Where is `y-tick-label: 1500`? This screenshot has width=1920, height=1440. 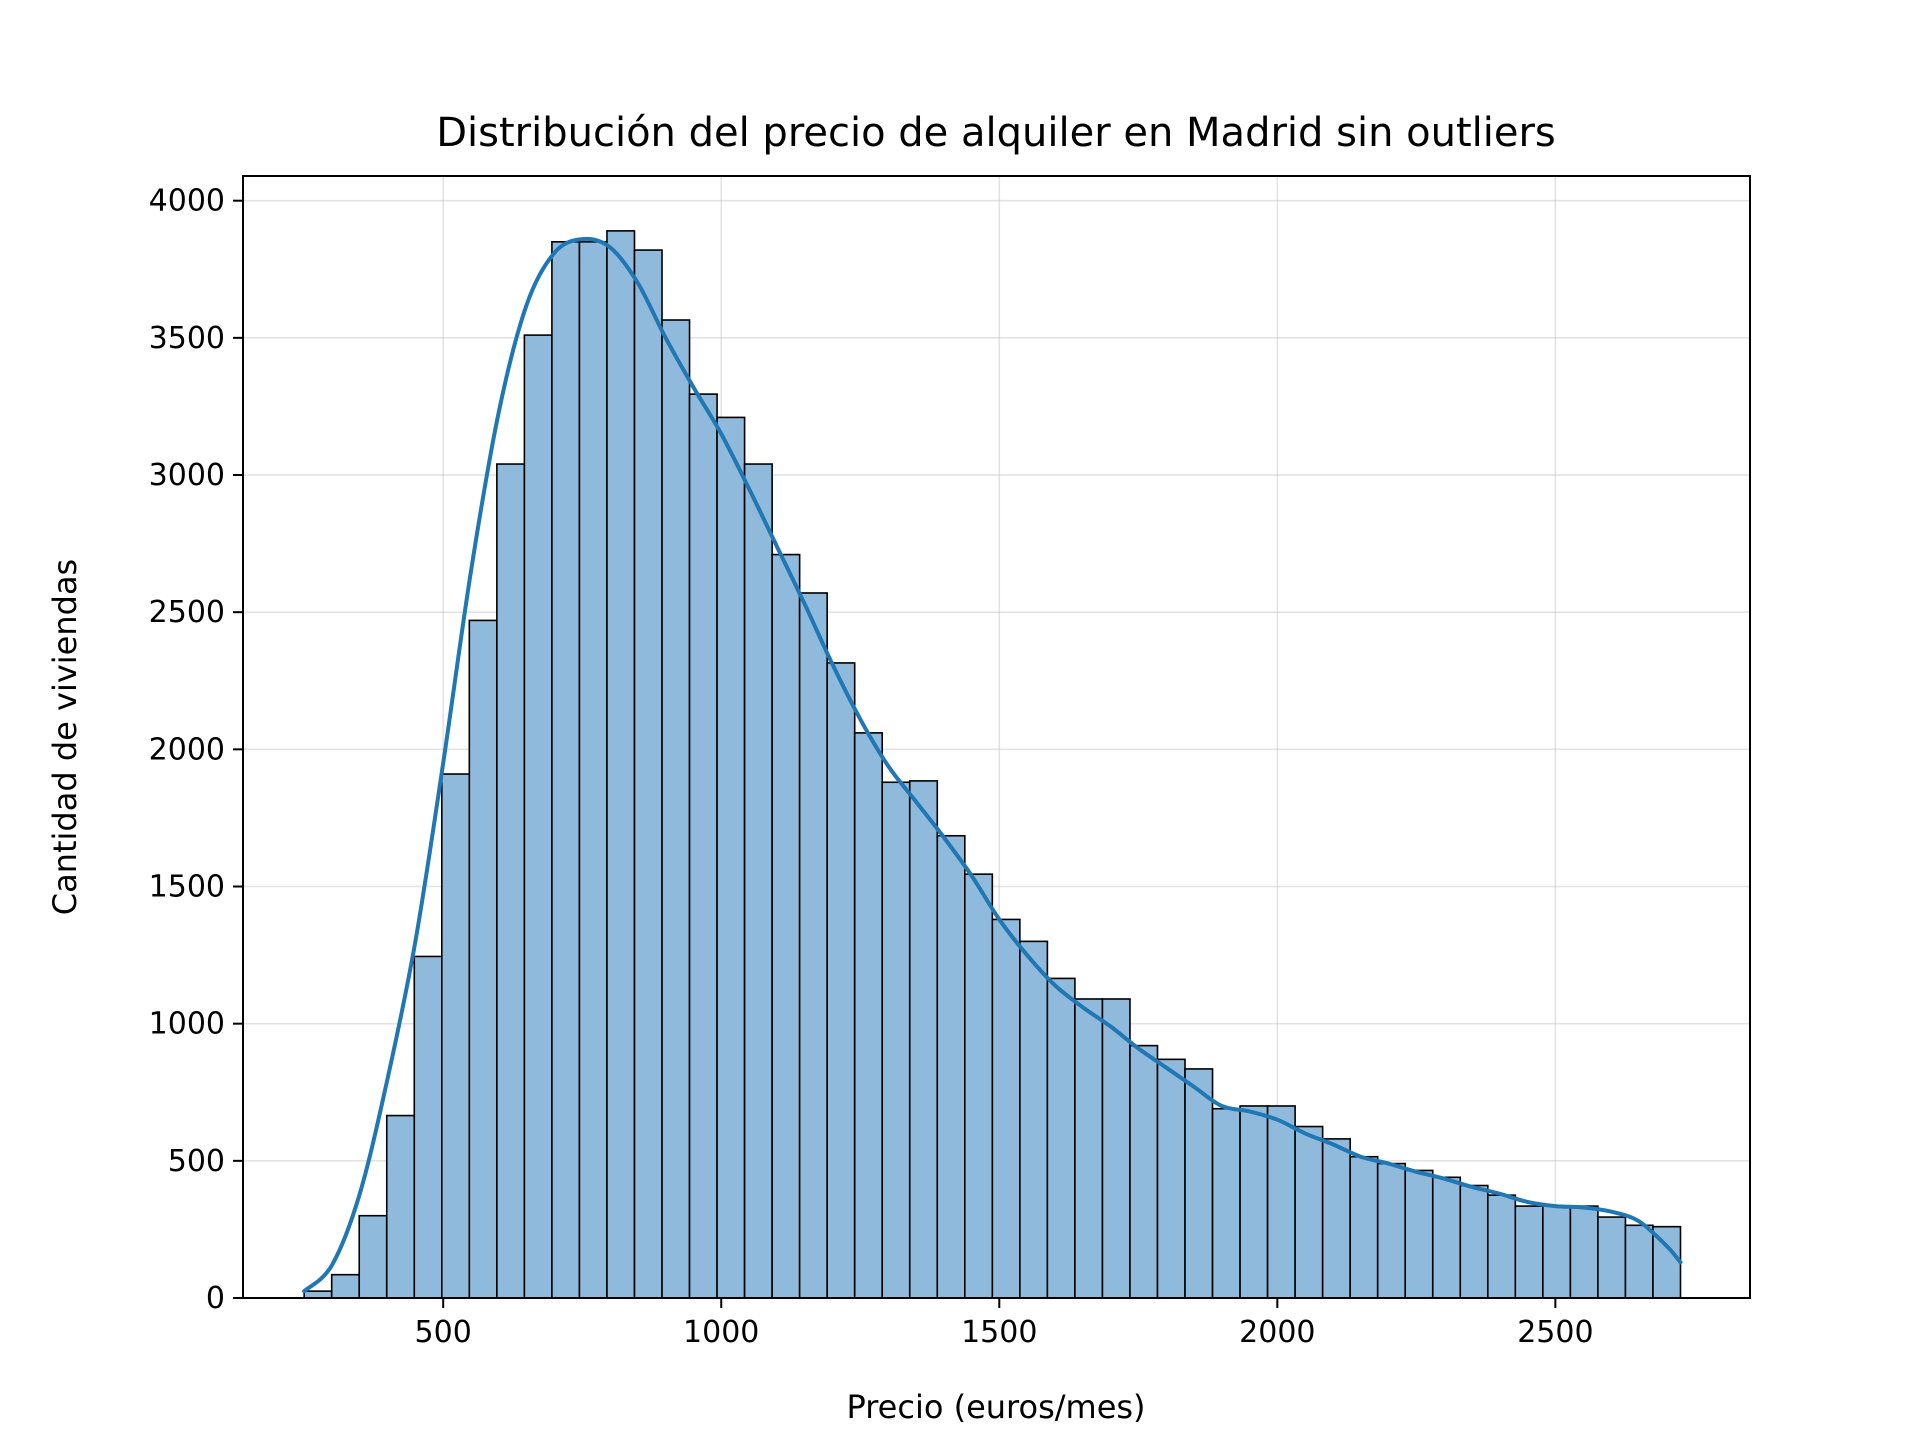 y-tick-label: 1500 is located at coordinates (187, 887).